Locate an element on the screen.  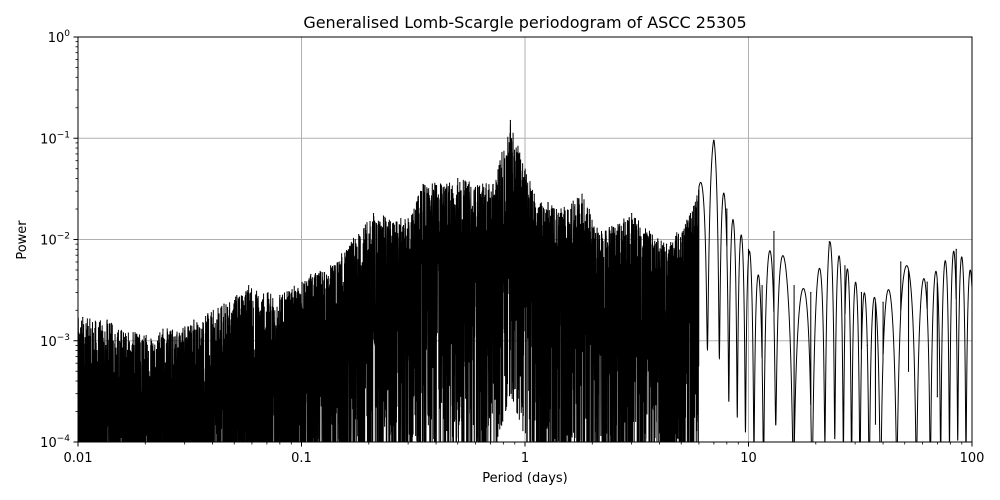
y-tick-label: 10⁻³ is located at coordinates (55, 341).